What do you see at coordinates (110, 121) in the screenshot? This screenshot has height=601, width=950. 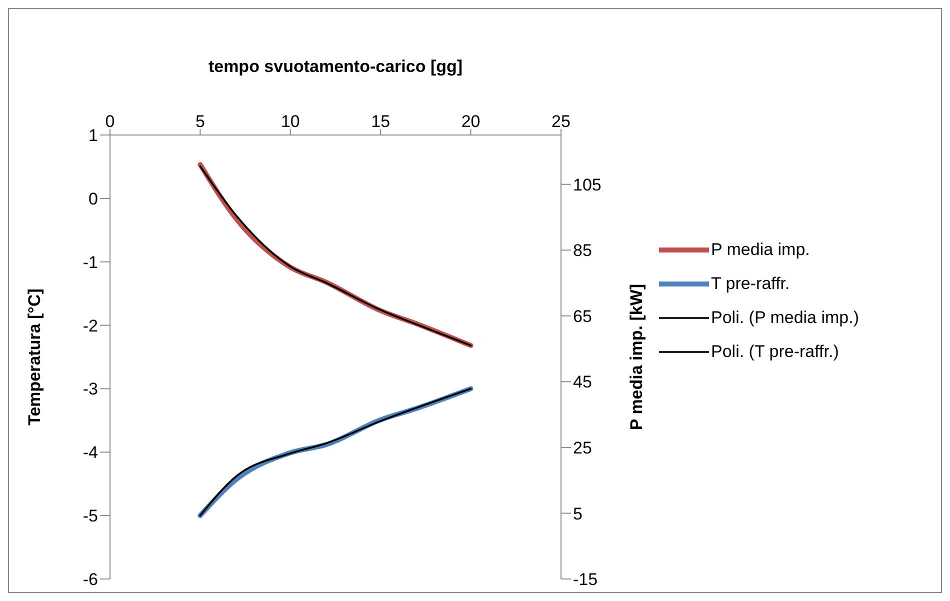 I see `x-tick-label: 0` at bounding box center [110, 121].